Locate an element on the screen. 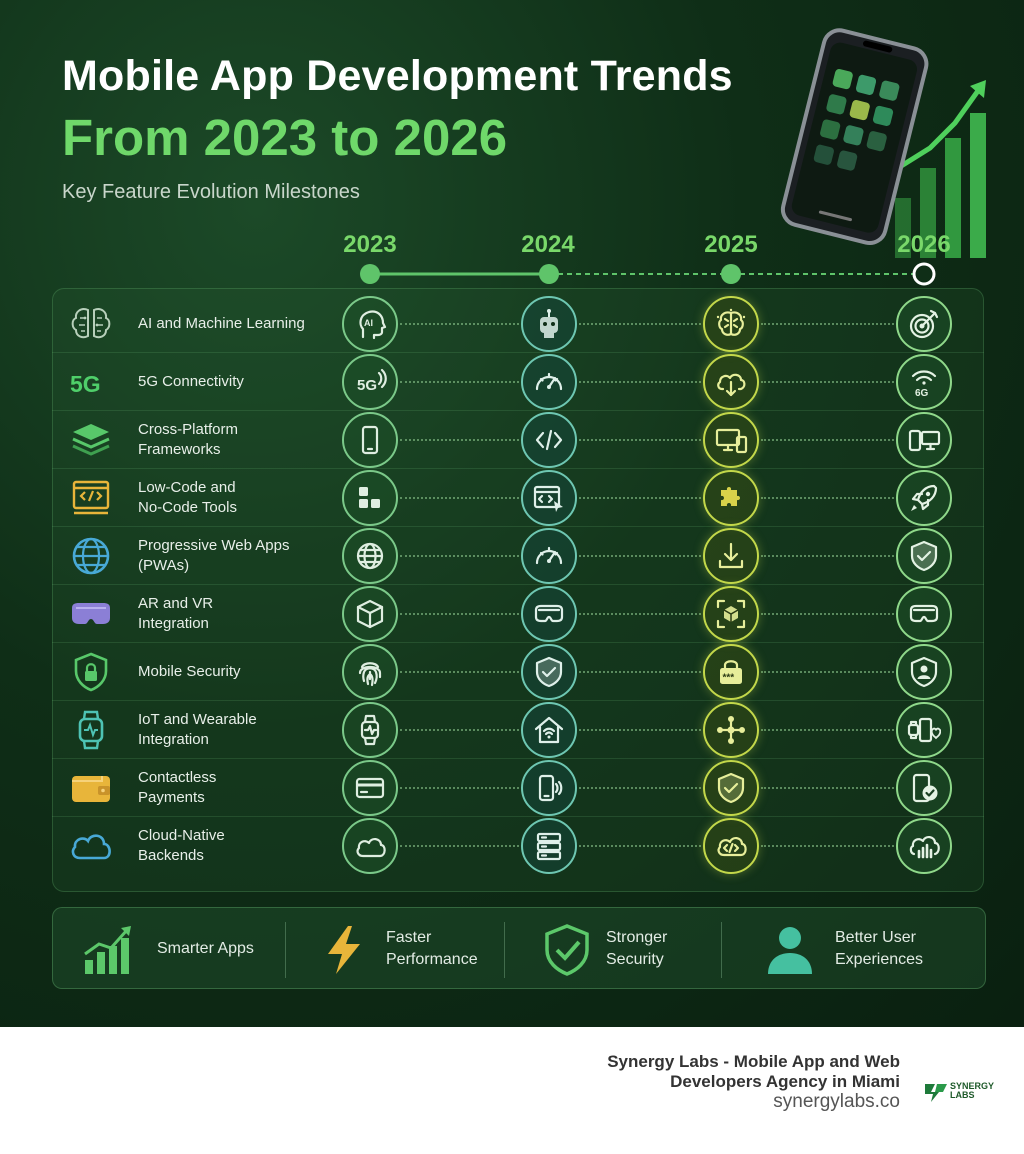 This screenshot has width=1024, height=1154. fingerprint-icon is located at coordinates (370, 674).